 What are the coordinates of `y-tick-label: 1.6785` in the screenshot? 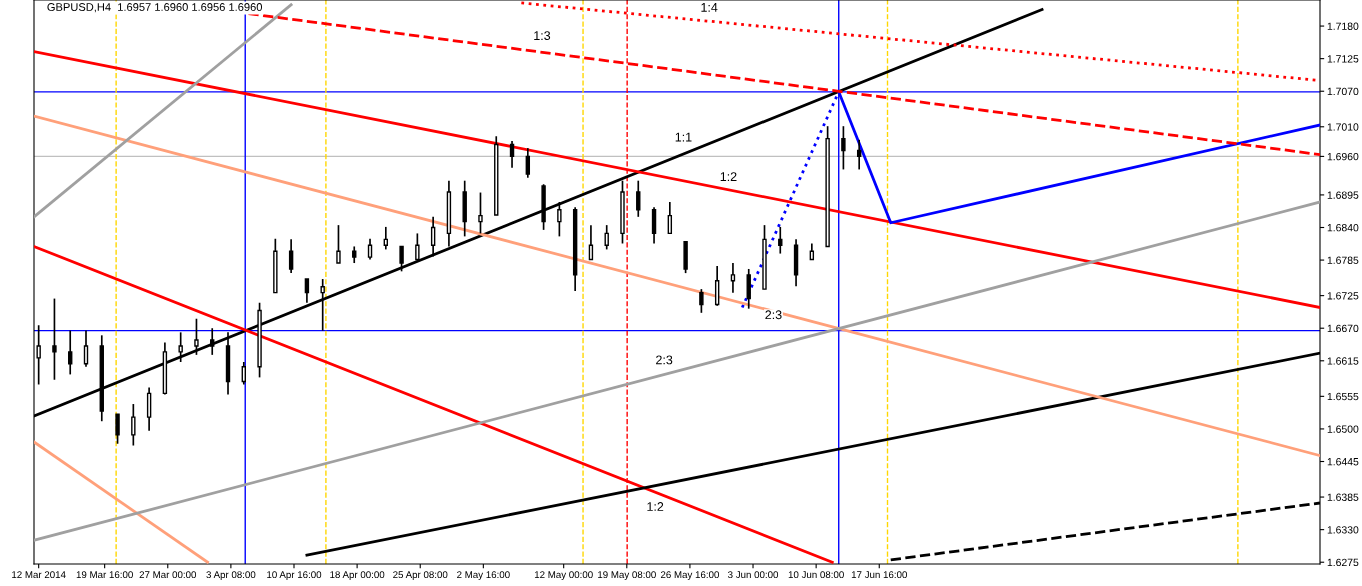 It's located at (1343, 260).